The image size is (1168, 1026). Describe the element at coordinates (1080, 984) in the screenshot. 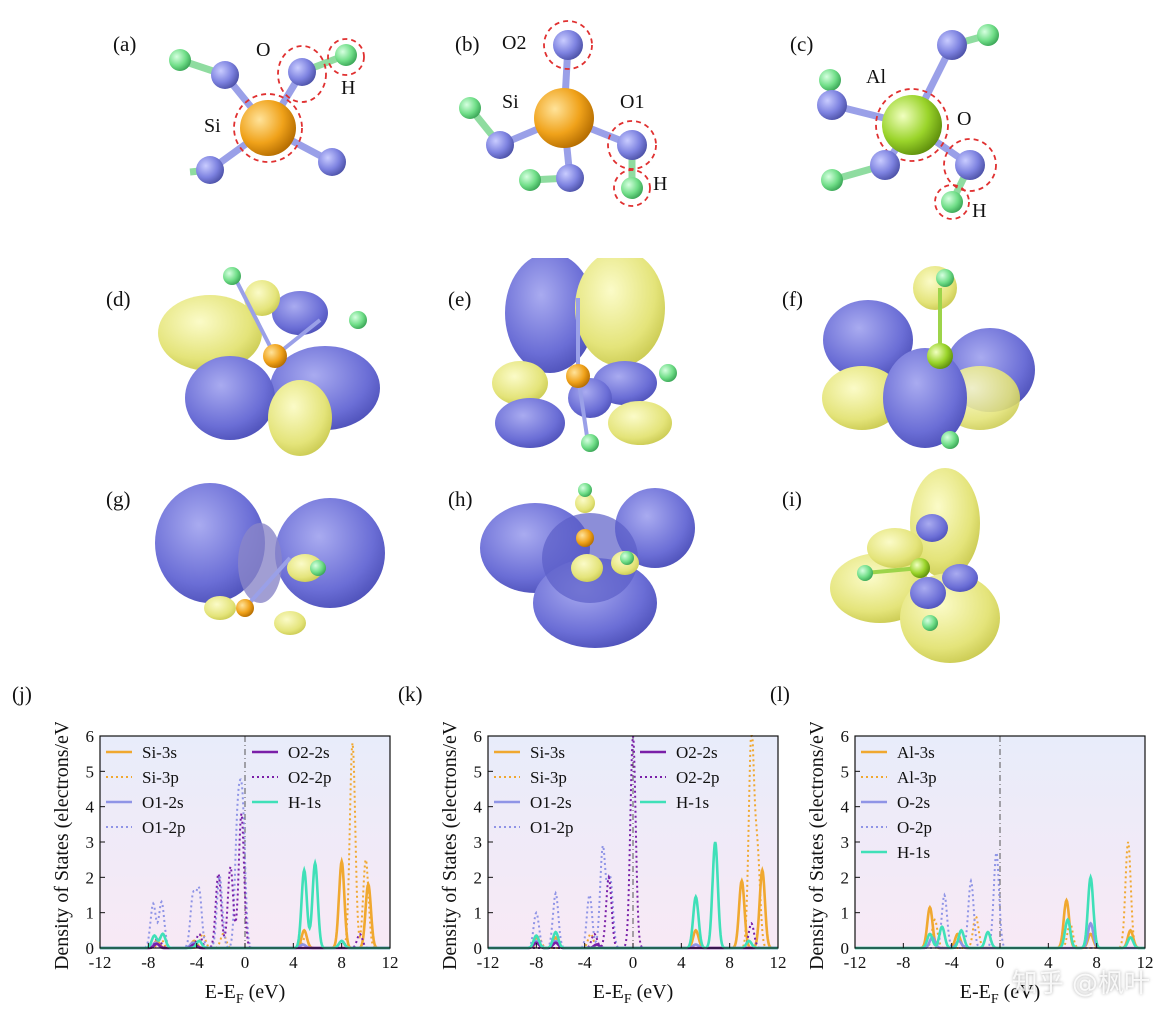

I see `watermark: 知乎 @枫叶` at that location.